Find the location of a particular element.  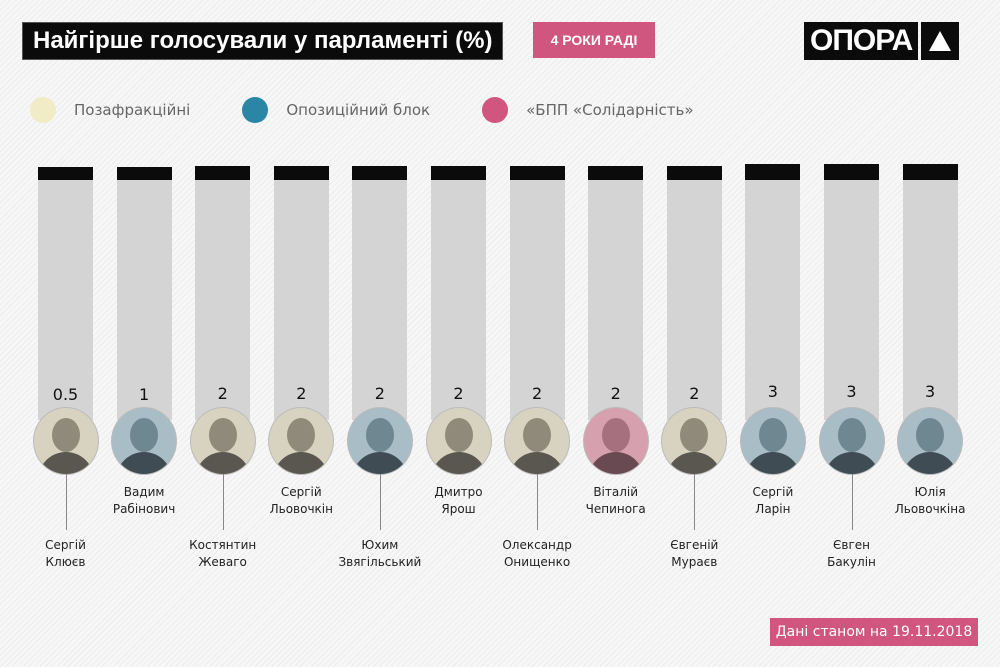

first-name: Вадим is located at coordinates (144, 492).